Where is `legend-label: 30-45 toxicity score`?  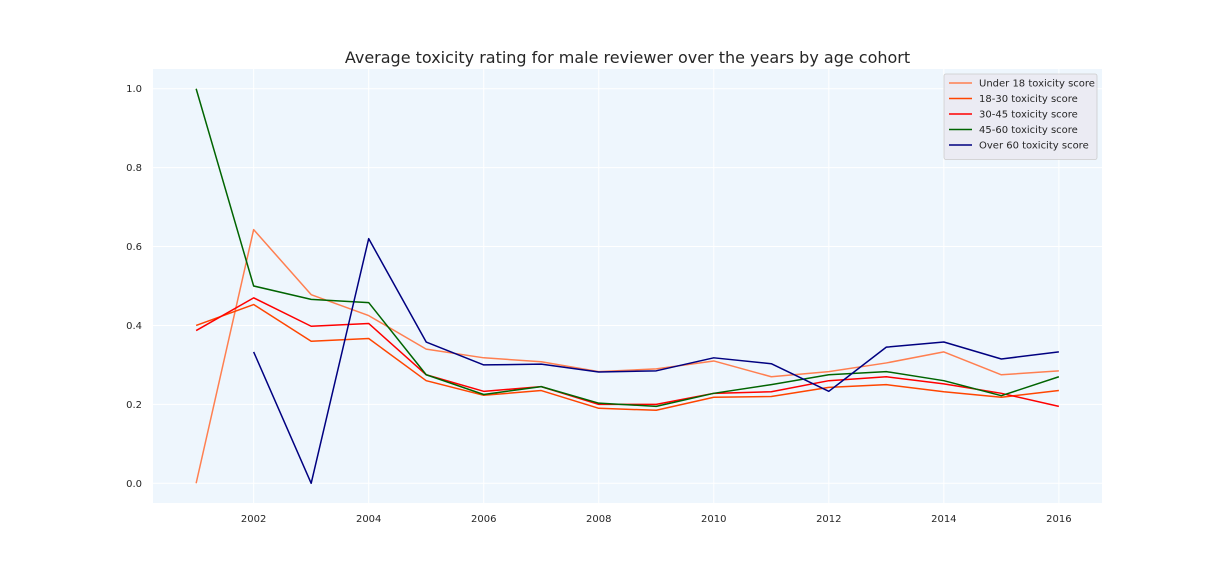
legend-label: 30-45 toxicity score is located at coordinates (1028, 115).